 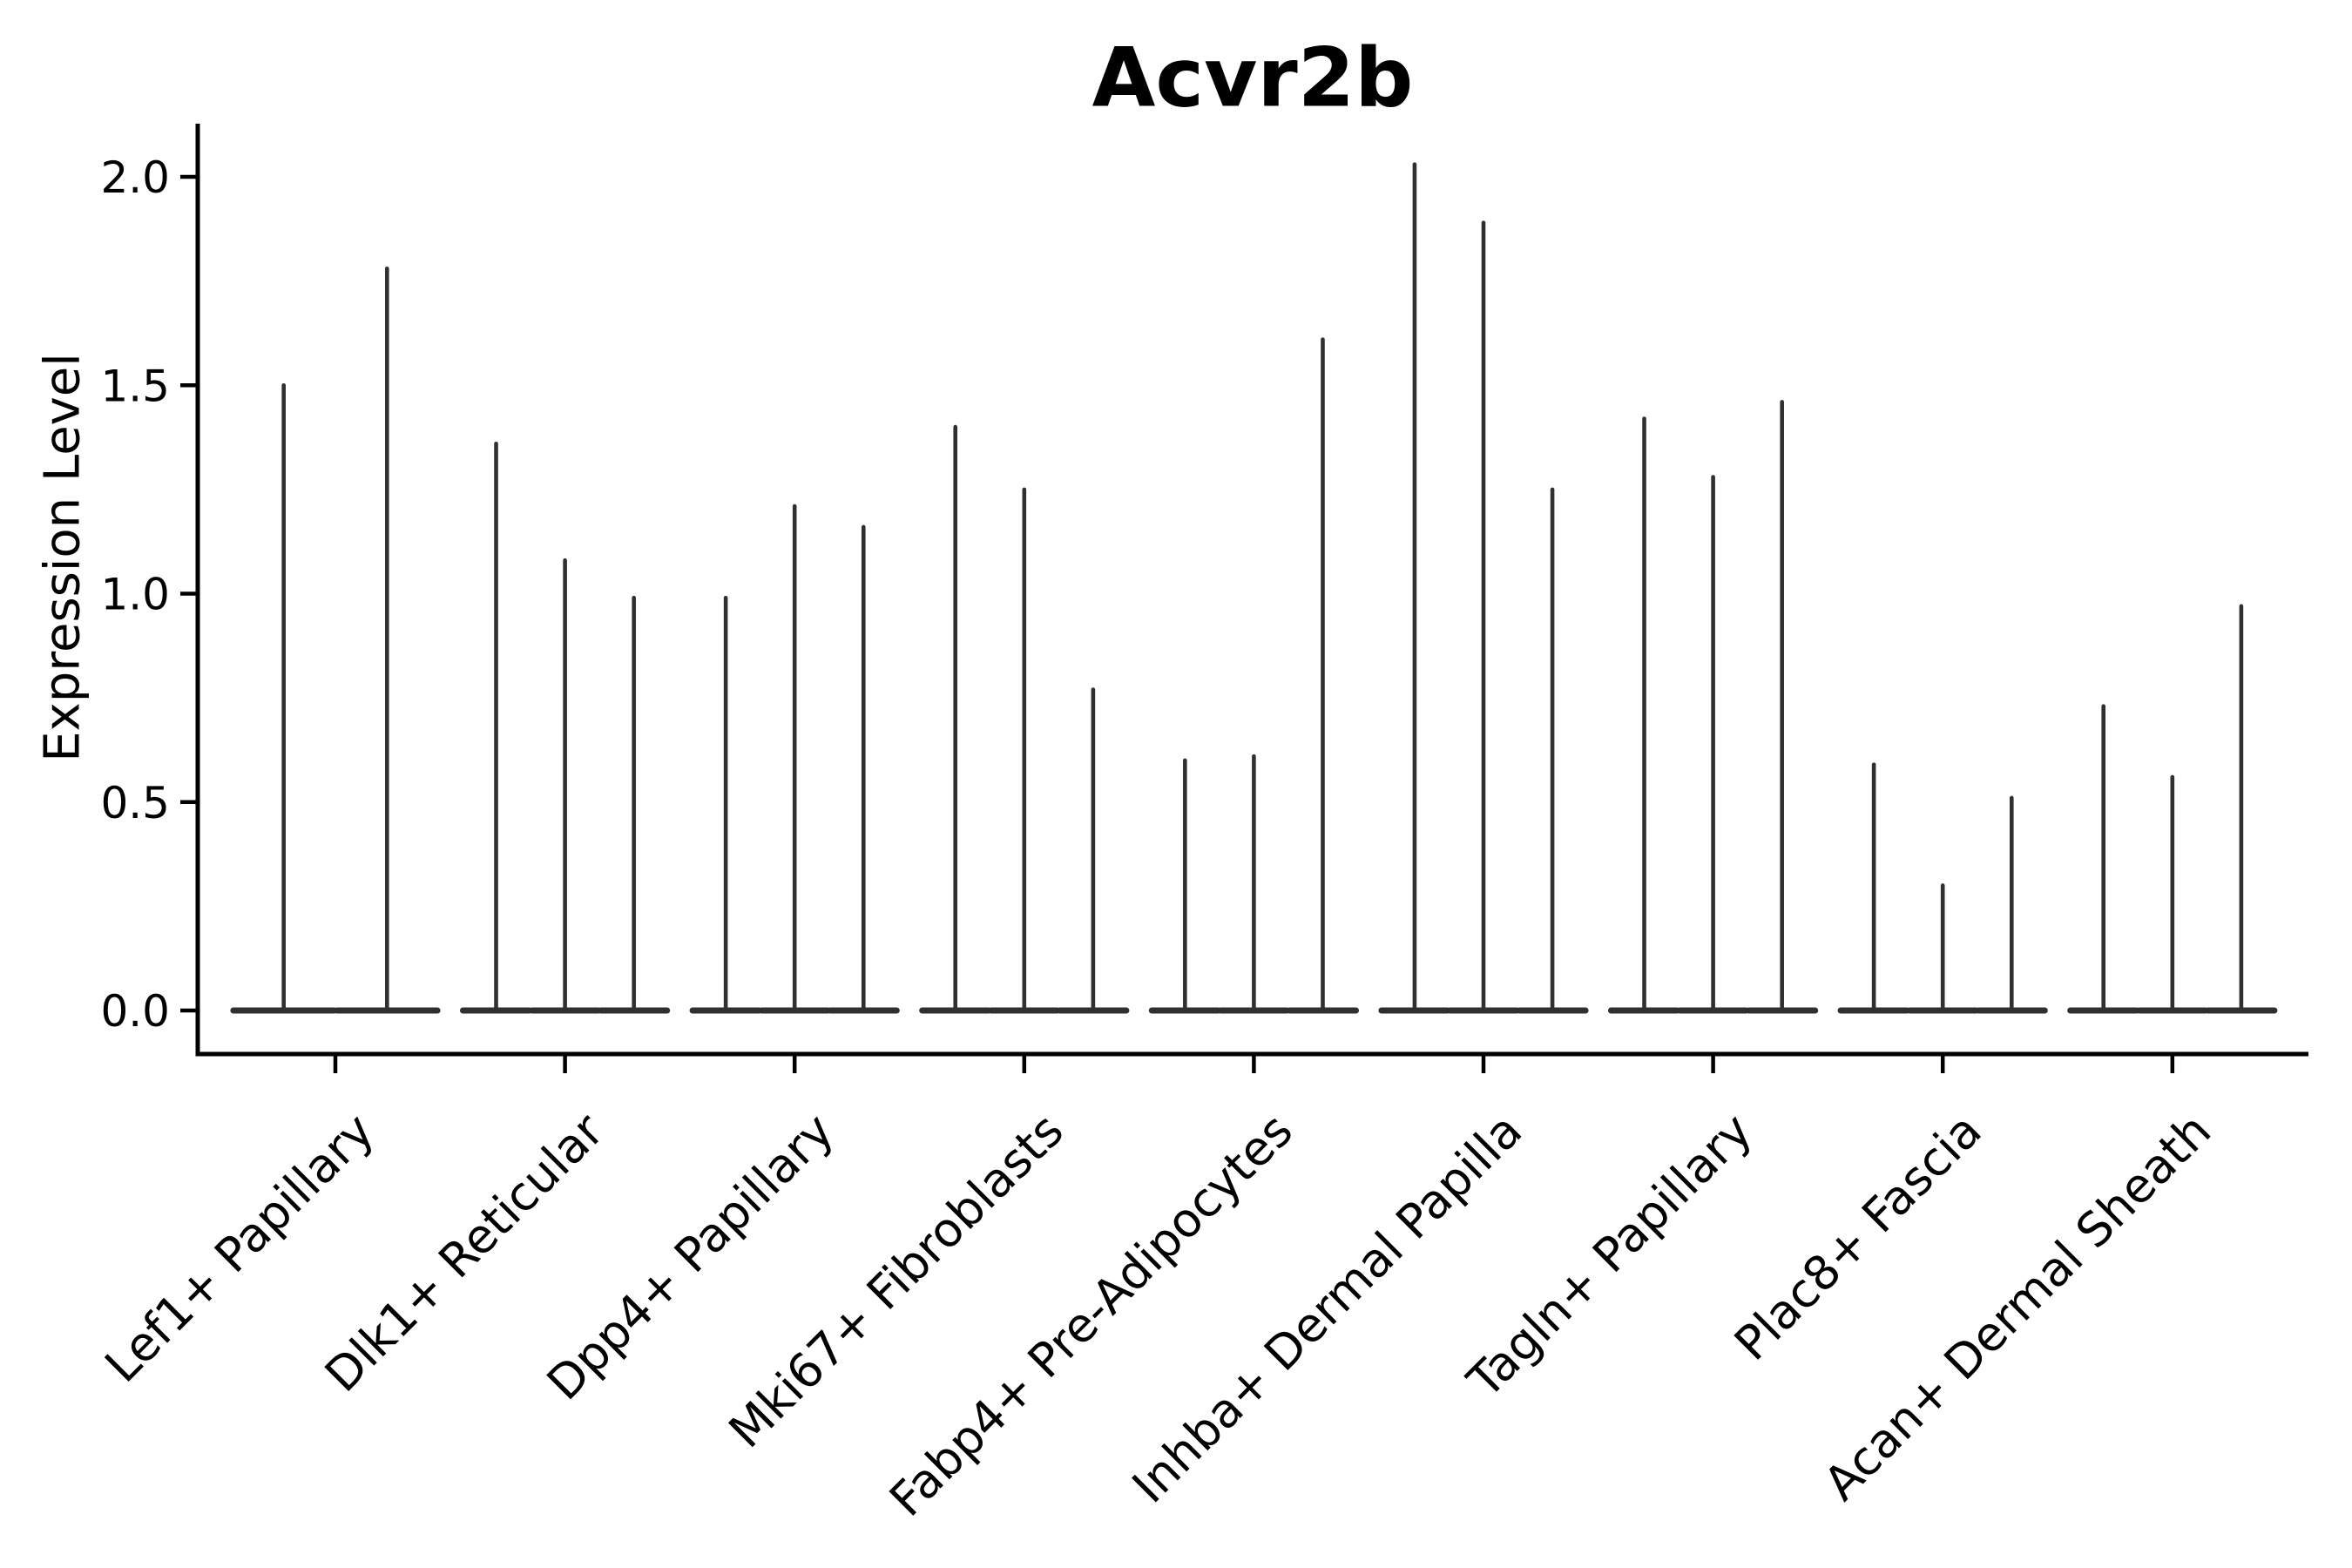 I want to click on y-tick-label: 1.0, so click(x=135, y=595).